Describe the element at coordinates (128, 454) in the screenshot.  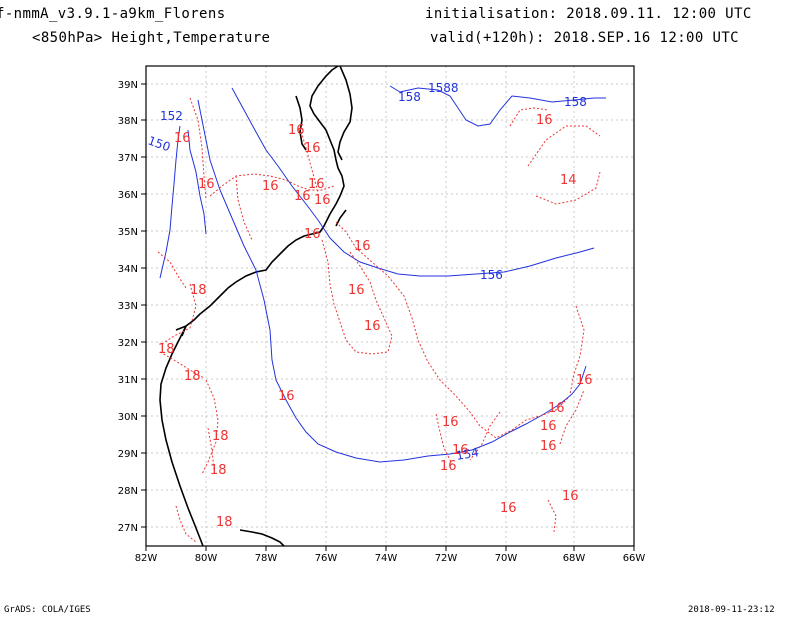
I see `lat-label: 29N` at that location.